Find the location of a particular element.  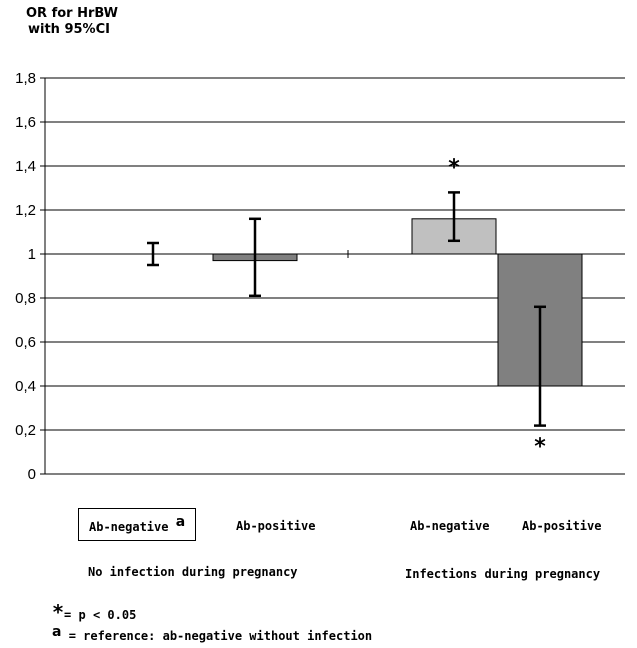

y-axis-label-line1: OR for HrBW is located at coordinates (72, 13).